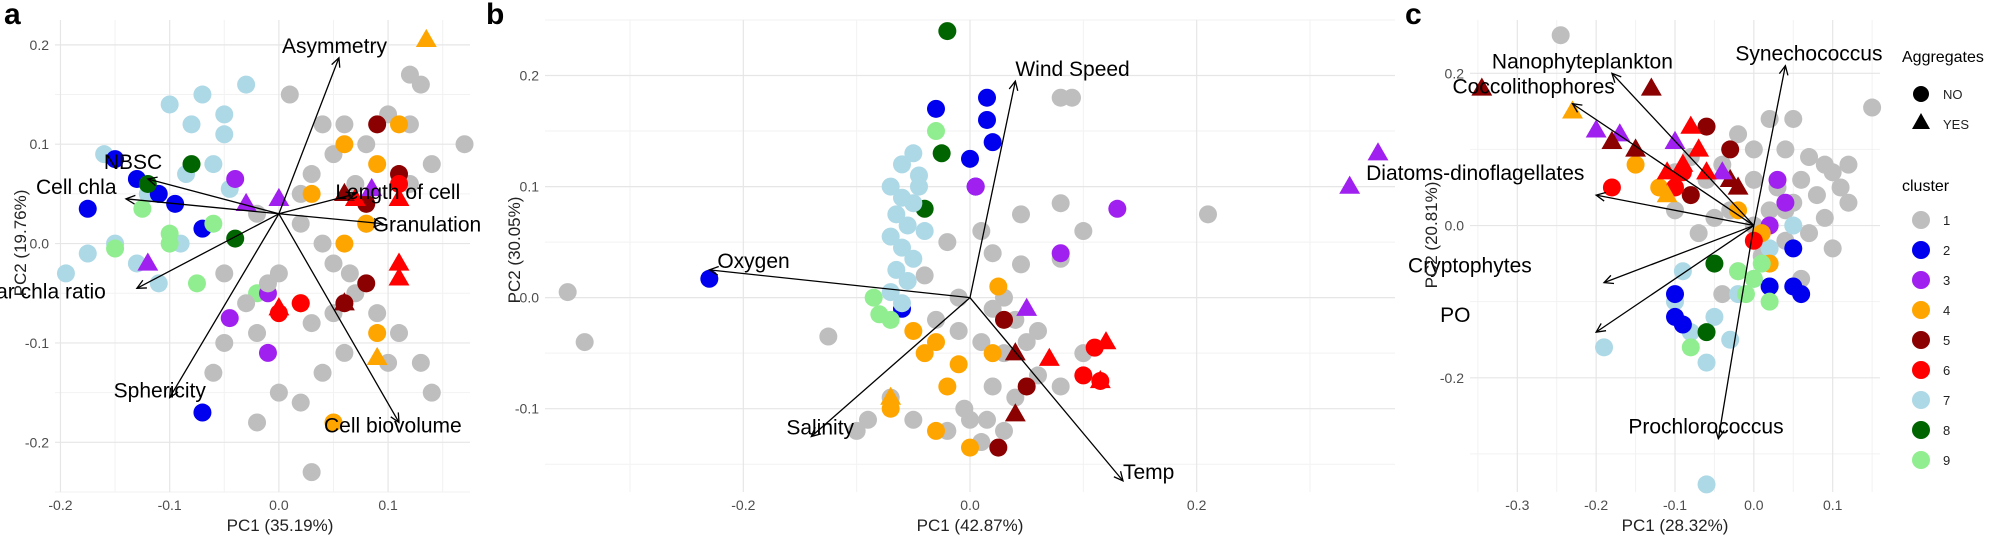 This screenshot has height=539, width=2000. I want to click on panel-b-point-cluster-3-yes, so click(1378, 151).